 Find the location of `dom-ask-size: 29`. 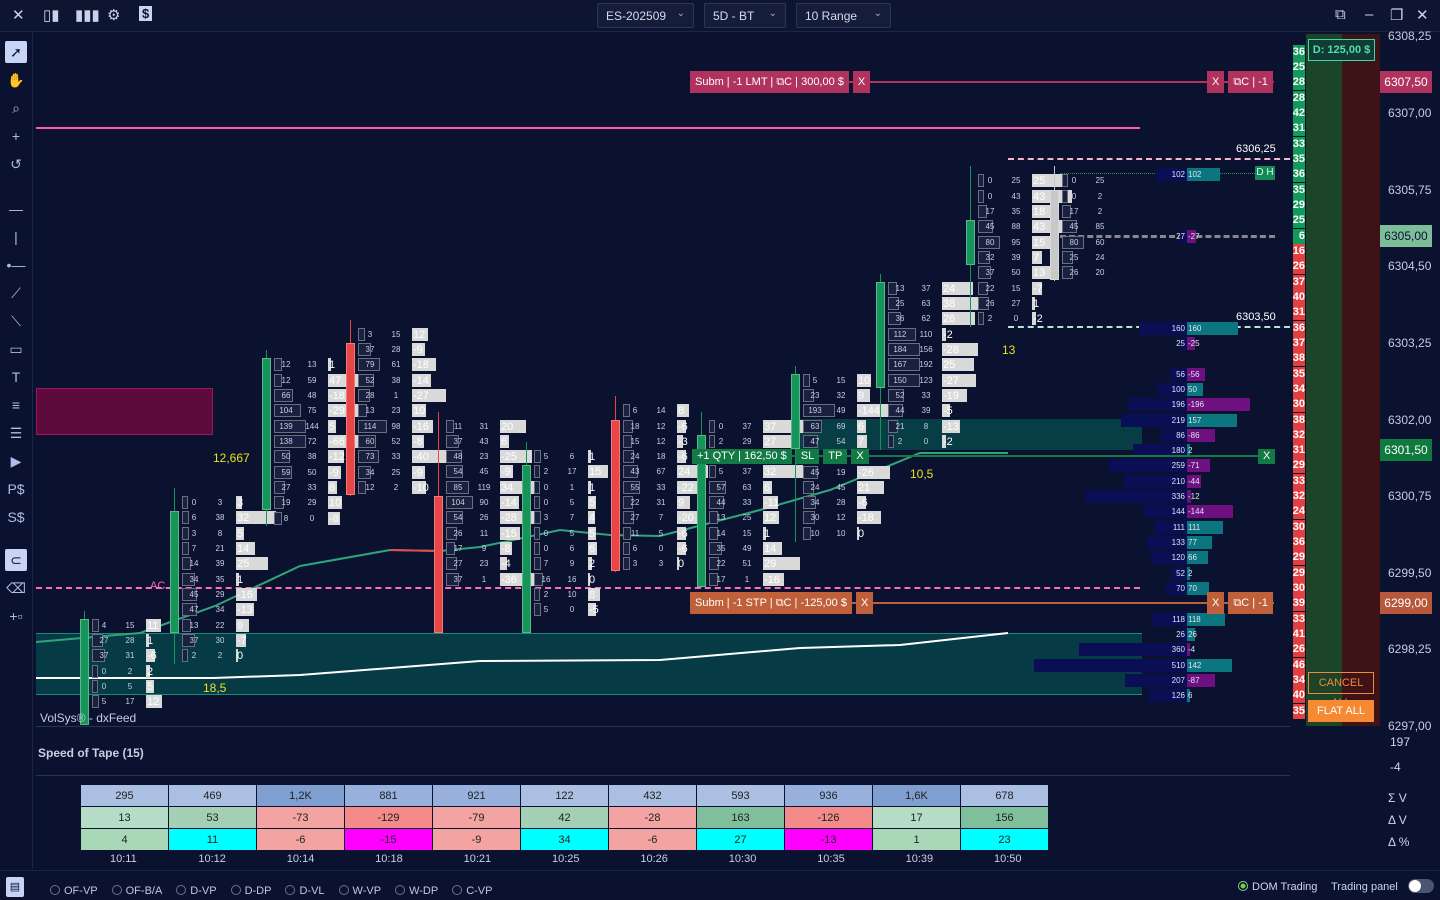

dom-ask-size: 29 is located at coordinates (1298, 204).